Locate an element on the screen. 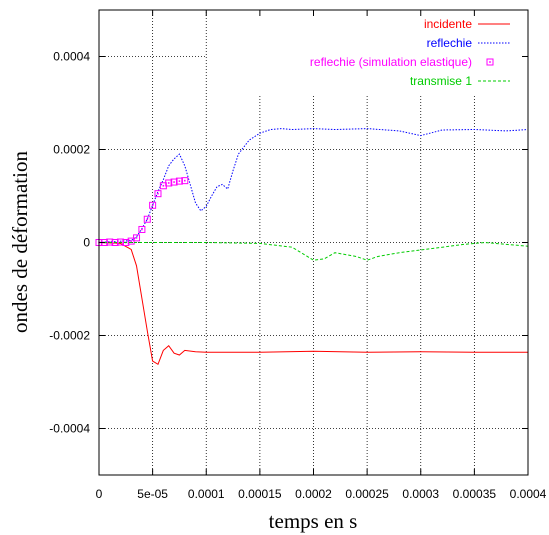 This screenshot has width=549, height=535. x-tick-label: 0.0004 is located at coordinates (528, 494).